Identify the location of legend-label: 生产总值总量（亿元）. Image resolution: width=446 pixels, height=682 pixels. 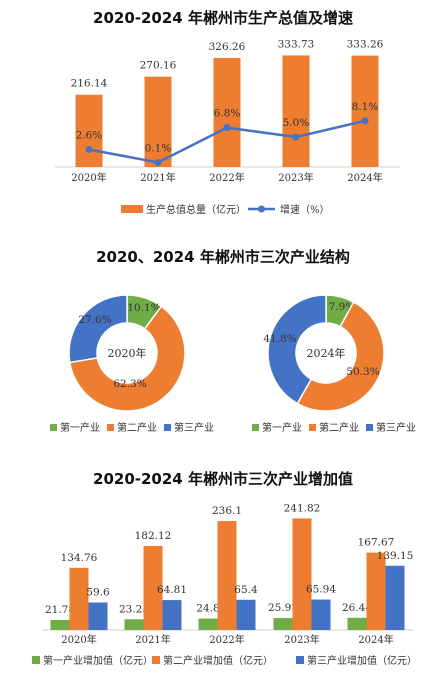
(196, 209).